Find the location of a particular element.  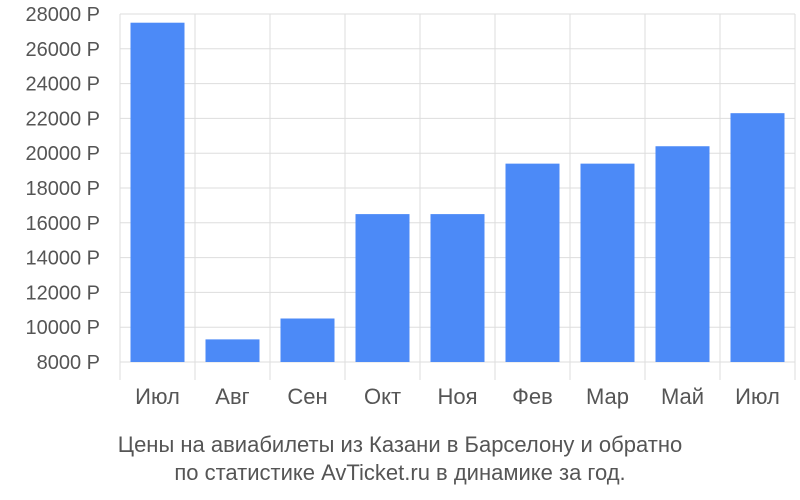

x-tick-label: Ноя is located at coordinates (457, 396).